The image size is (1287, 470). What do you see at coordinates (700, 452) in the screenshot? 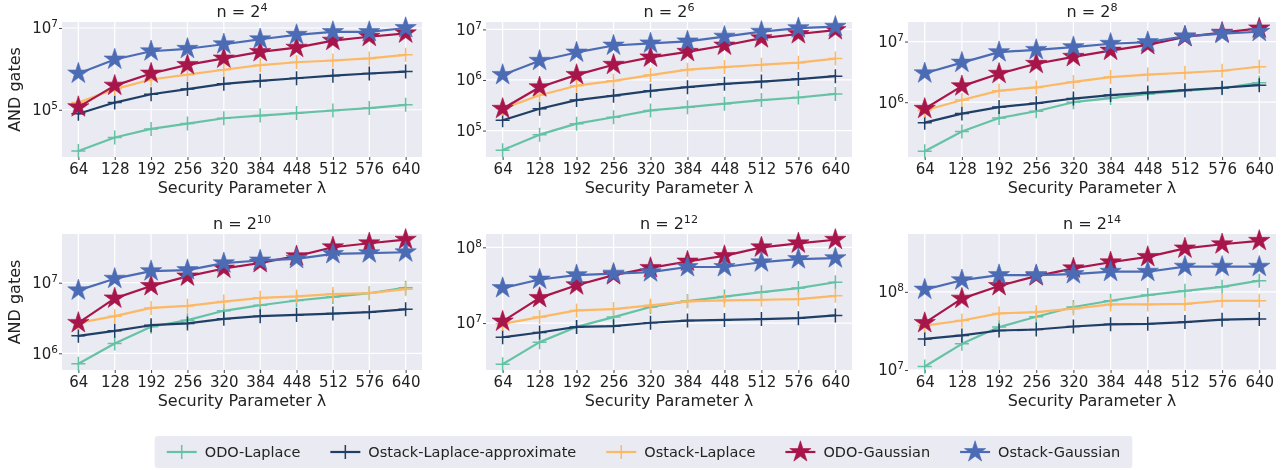
I see `legend-label: Ostack-Laplace` at bounding box center [700, 452].